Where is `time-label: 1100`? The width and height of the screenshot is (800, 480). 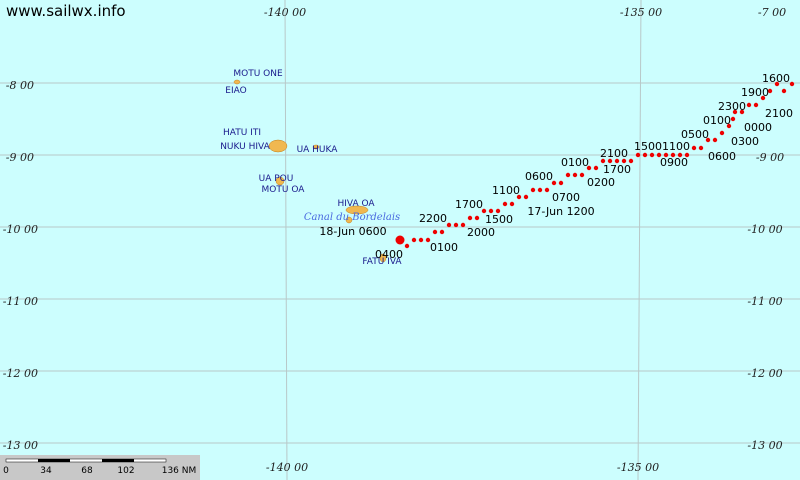 time-label: 1100 is located at coordinates (676, 146).